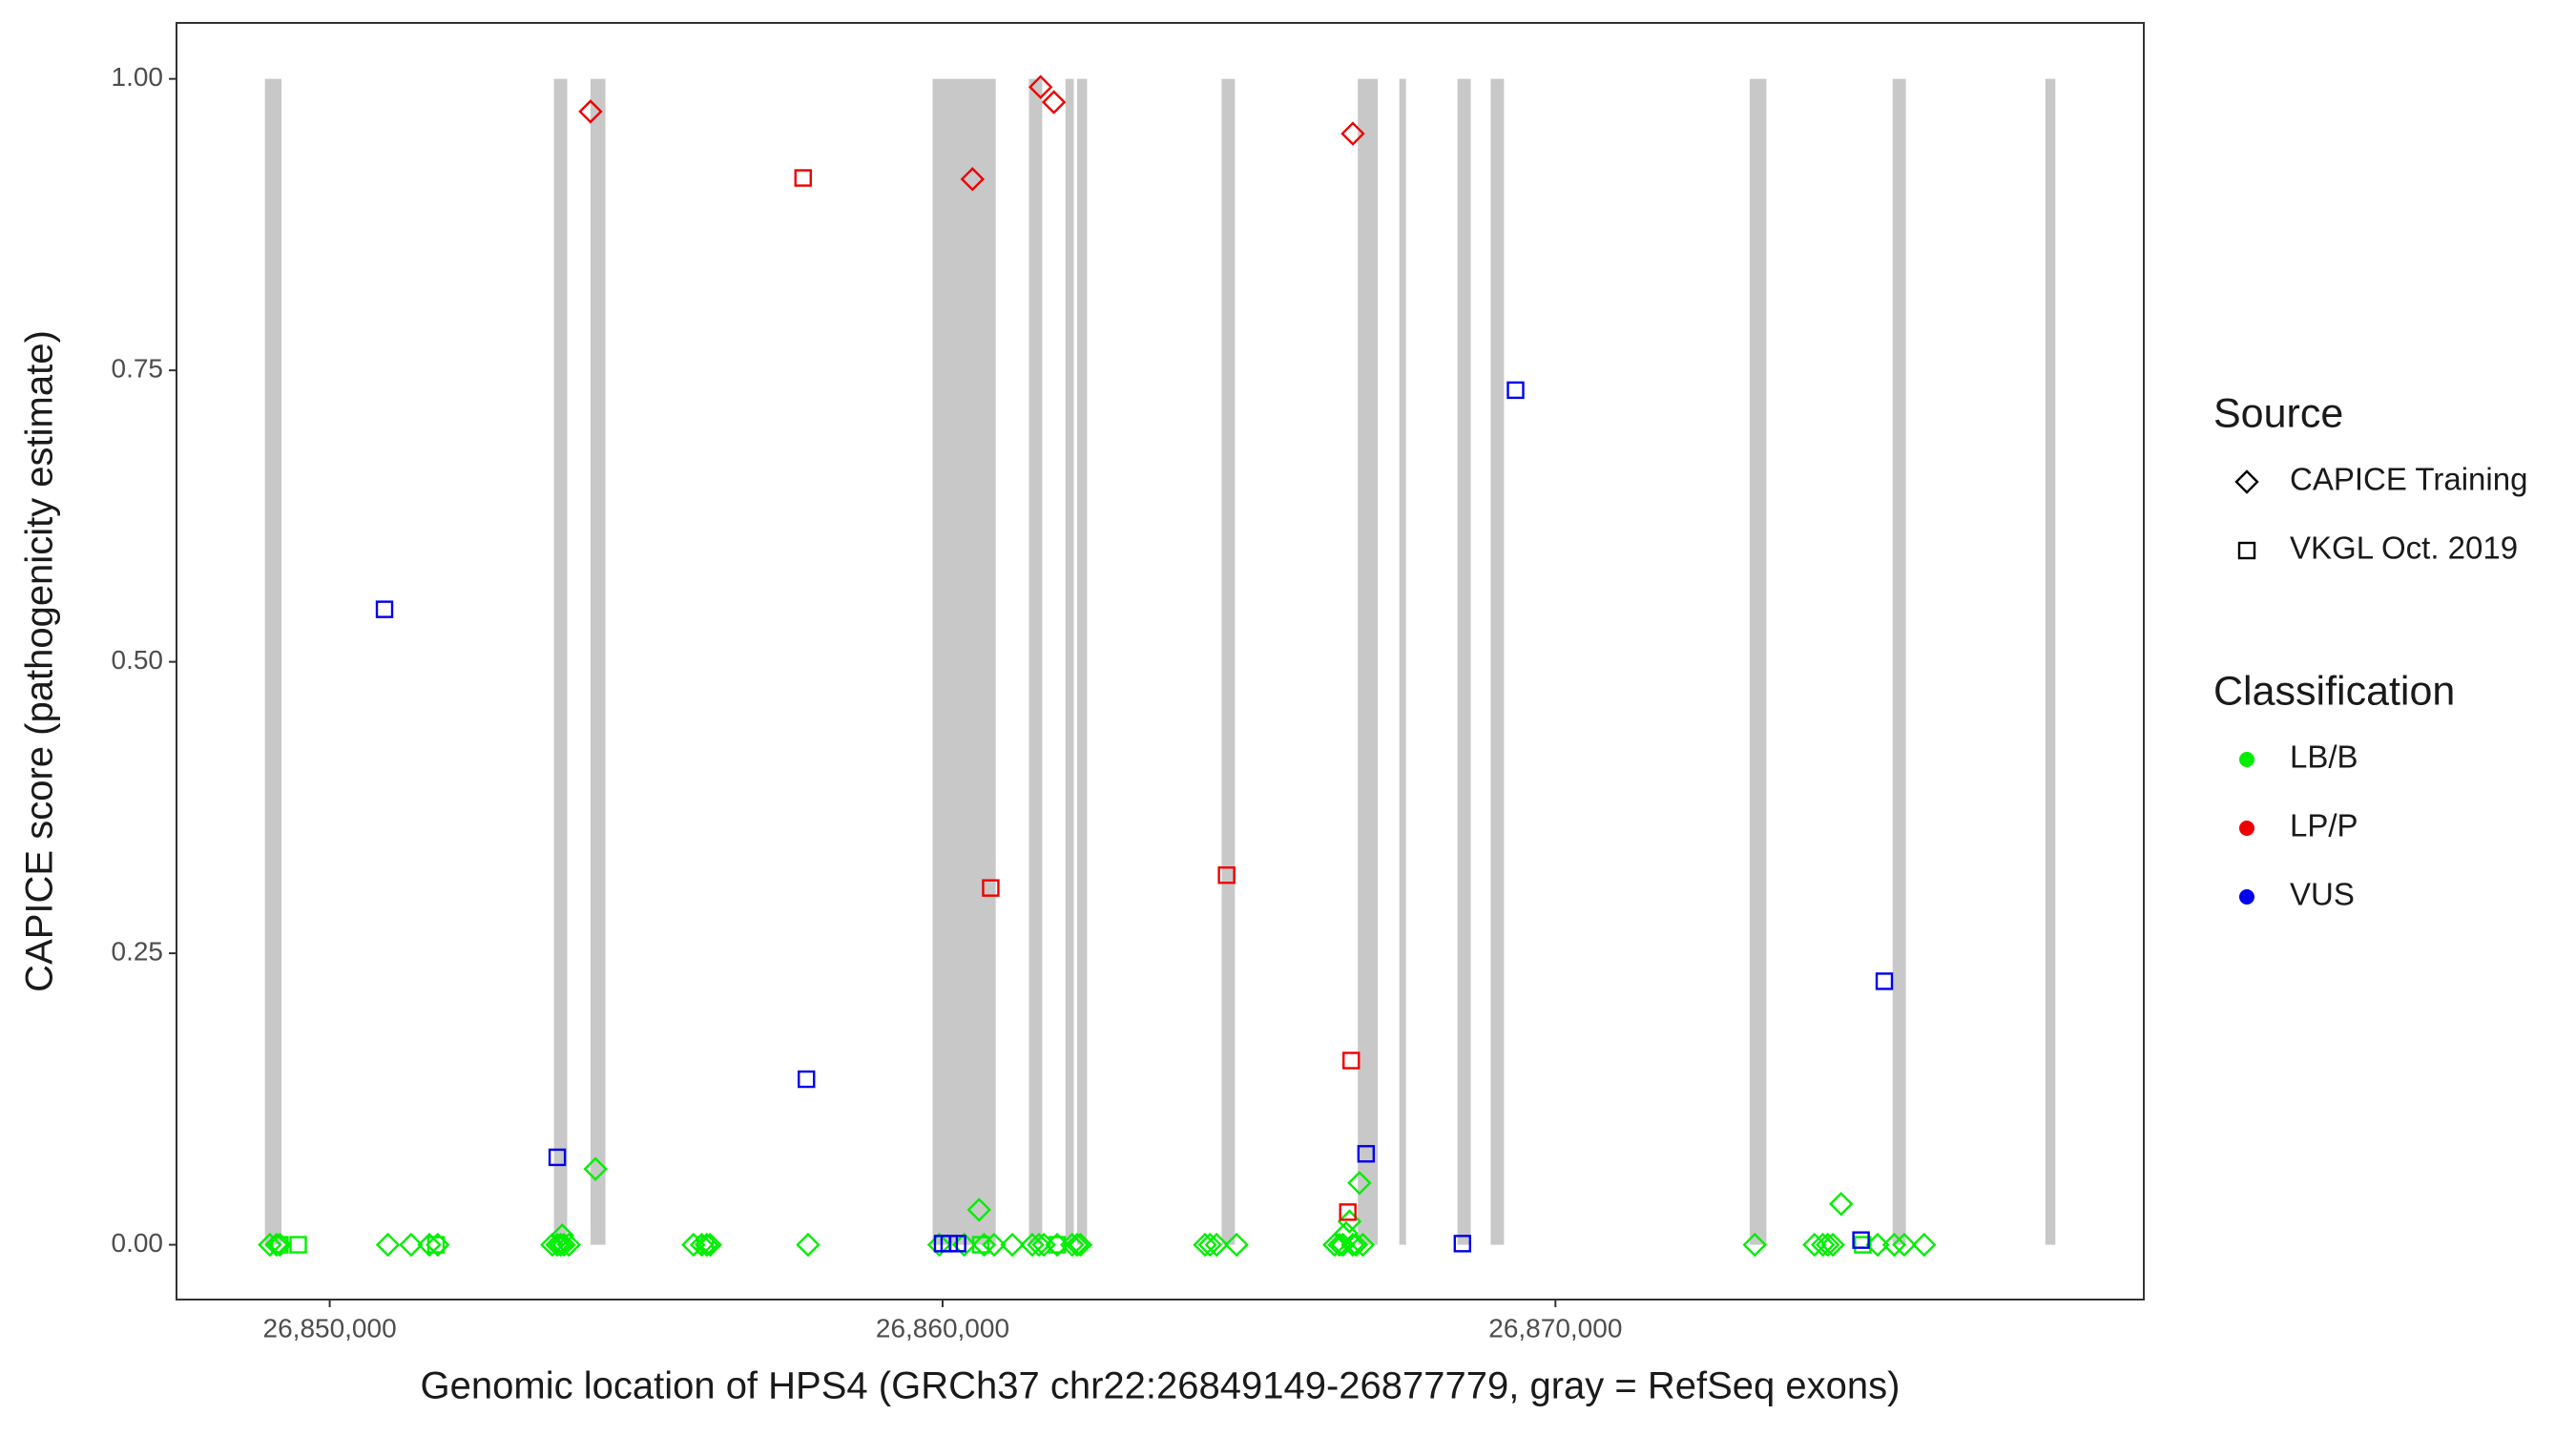 The height and width of the screenshot is (1436, 2576). Describe the element at coordinates (138, 1243) in the screenshot. I see `y-tick-label: 0.00` at that location.